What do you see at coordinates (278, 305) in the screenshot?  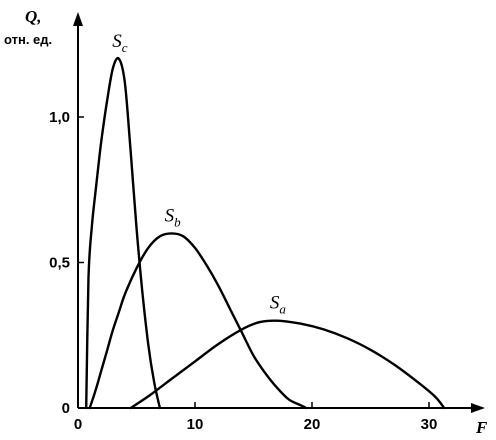 I see `series-sa-label: Sa` at bounding box center [278, 305].